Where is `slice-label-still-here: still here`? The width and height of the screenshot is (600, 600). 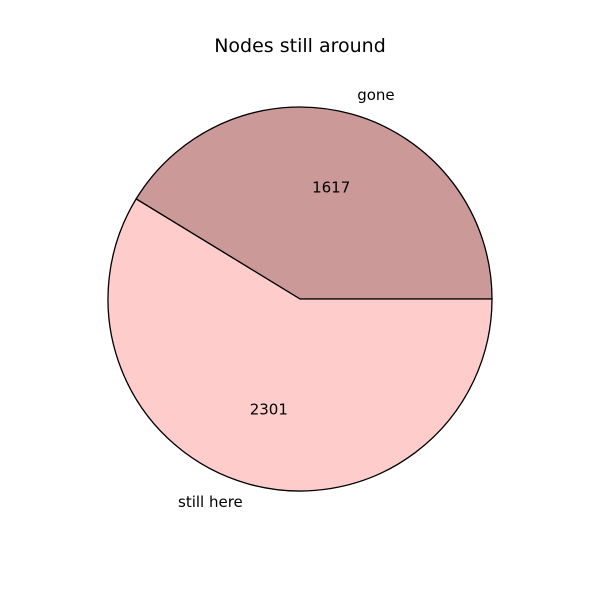 slice-label-still-here: still here is located at coordinates (210, 502).